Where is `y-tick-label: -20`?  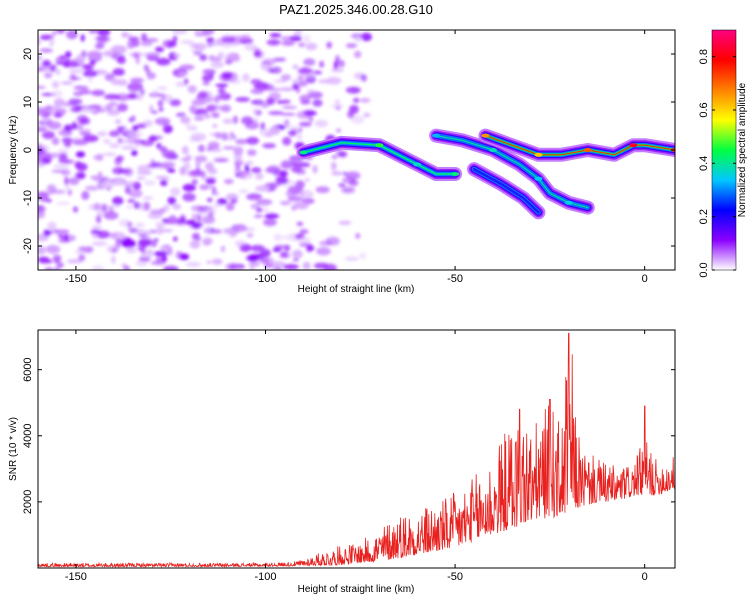
y-tick-label: -20 is located at coordinates (28, 246).